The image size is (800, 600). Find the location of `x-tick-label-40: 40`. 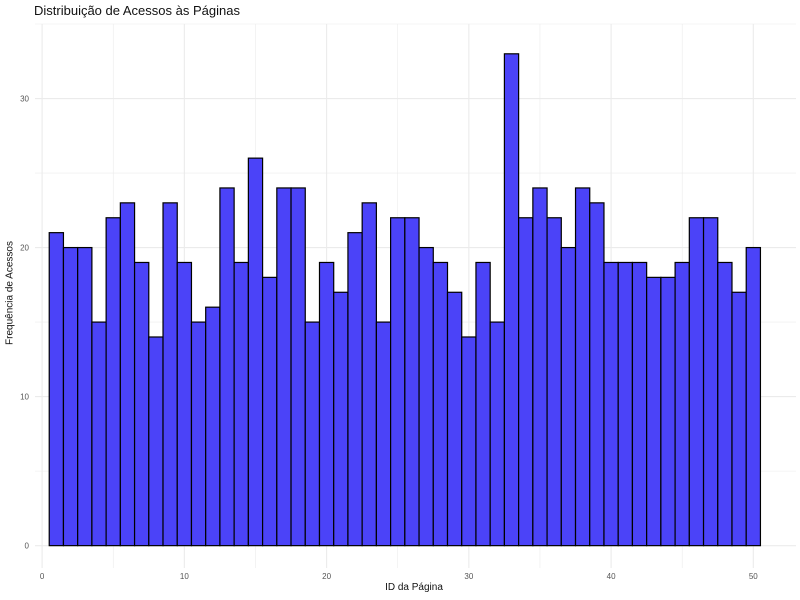

x-tick-label-40: 40 is located at coordinates (611, 576).